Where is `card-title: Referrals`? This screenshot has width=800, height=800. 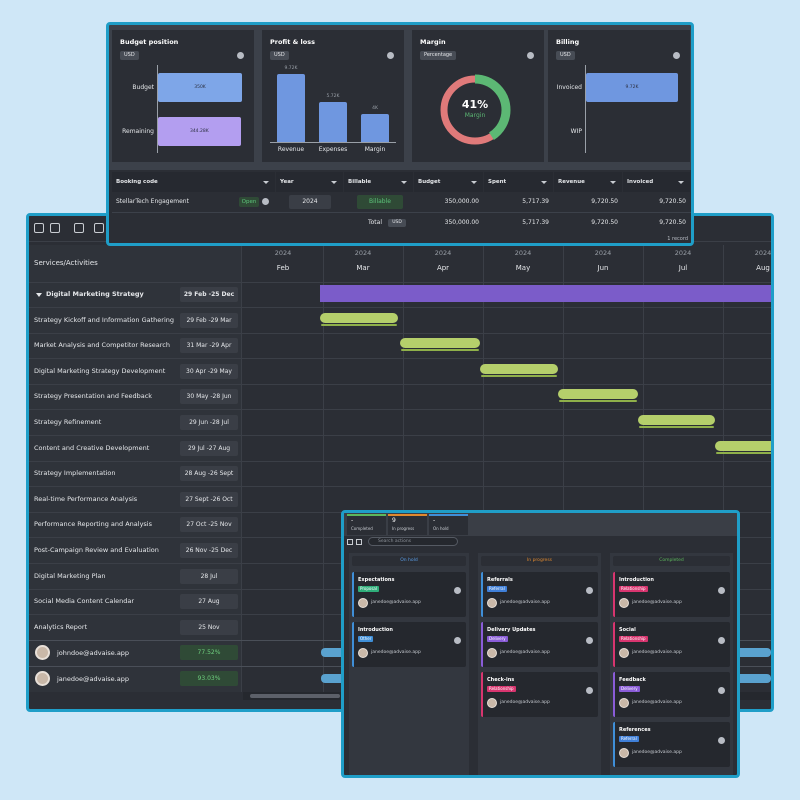 card-title: Referrals is located at coordinates (500, 580).